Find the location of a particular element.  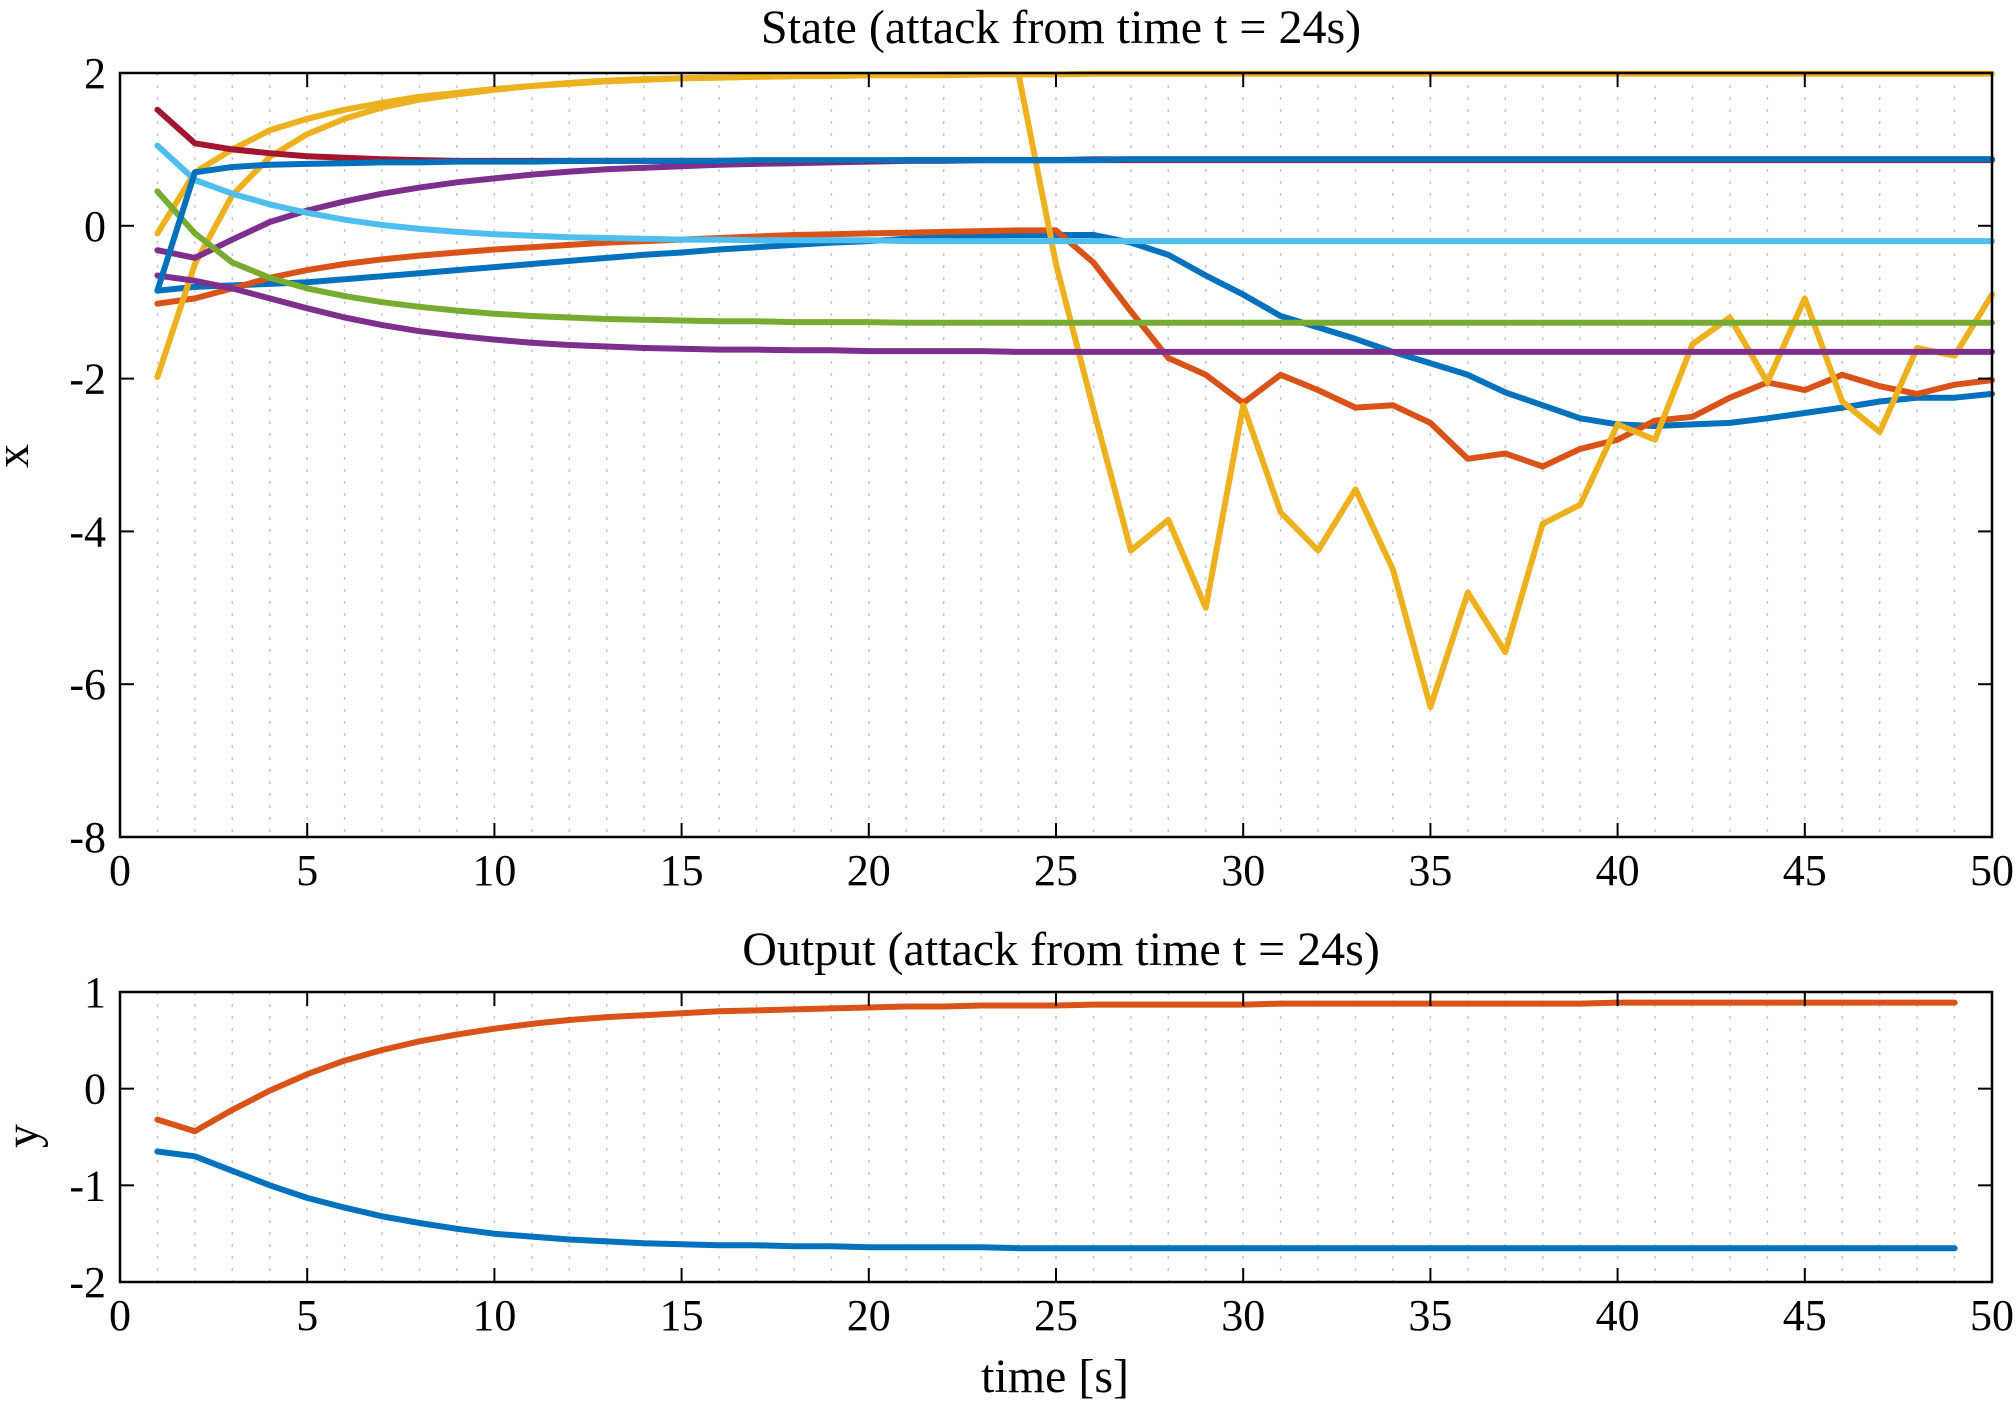

y-tick-label: -4 is located at coordinates (87, 531).